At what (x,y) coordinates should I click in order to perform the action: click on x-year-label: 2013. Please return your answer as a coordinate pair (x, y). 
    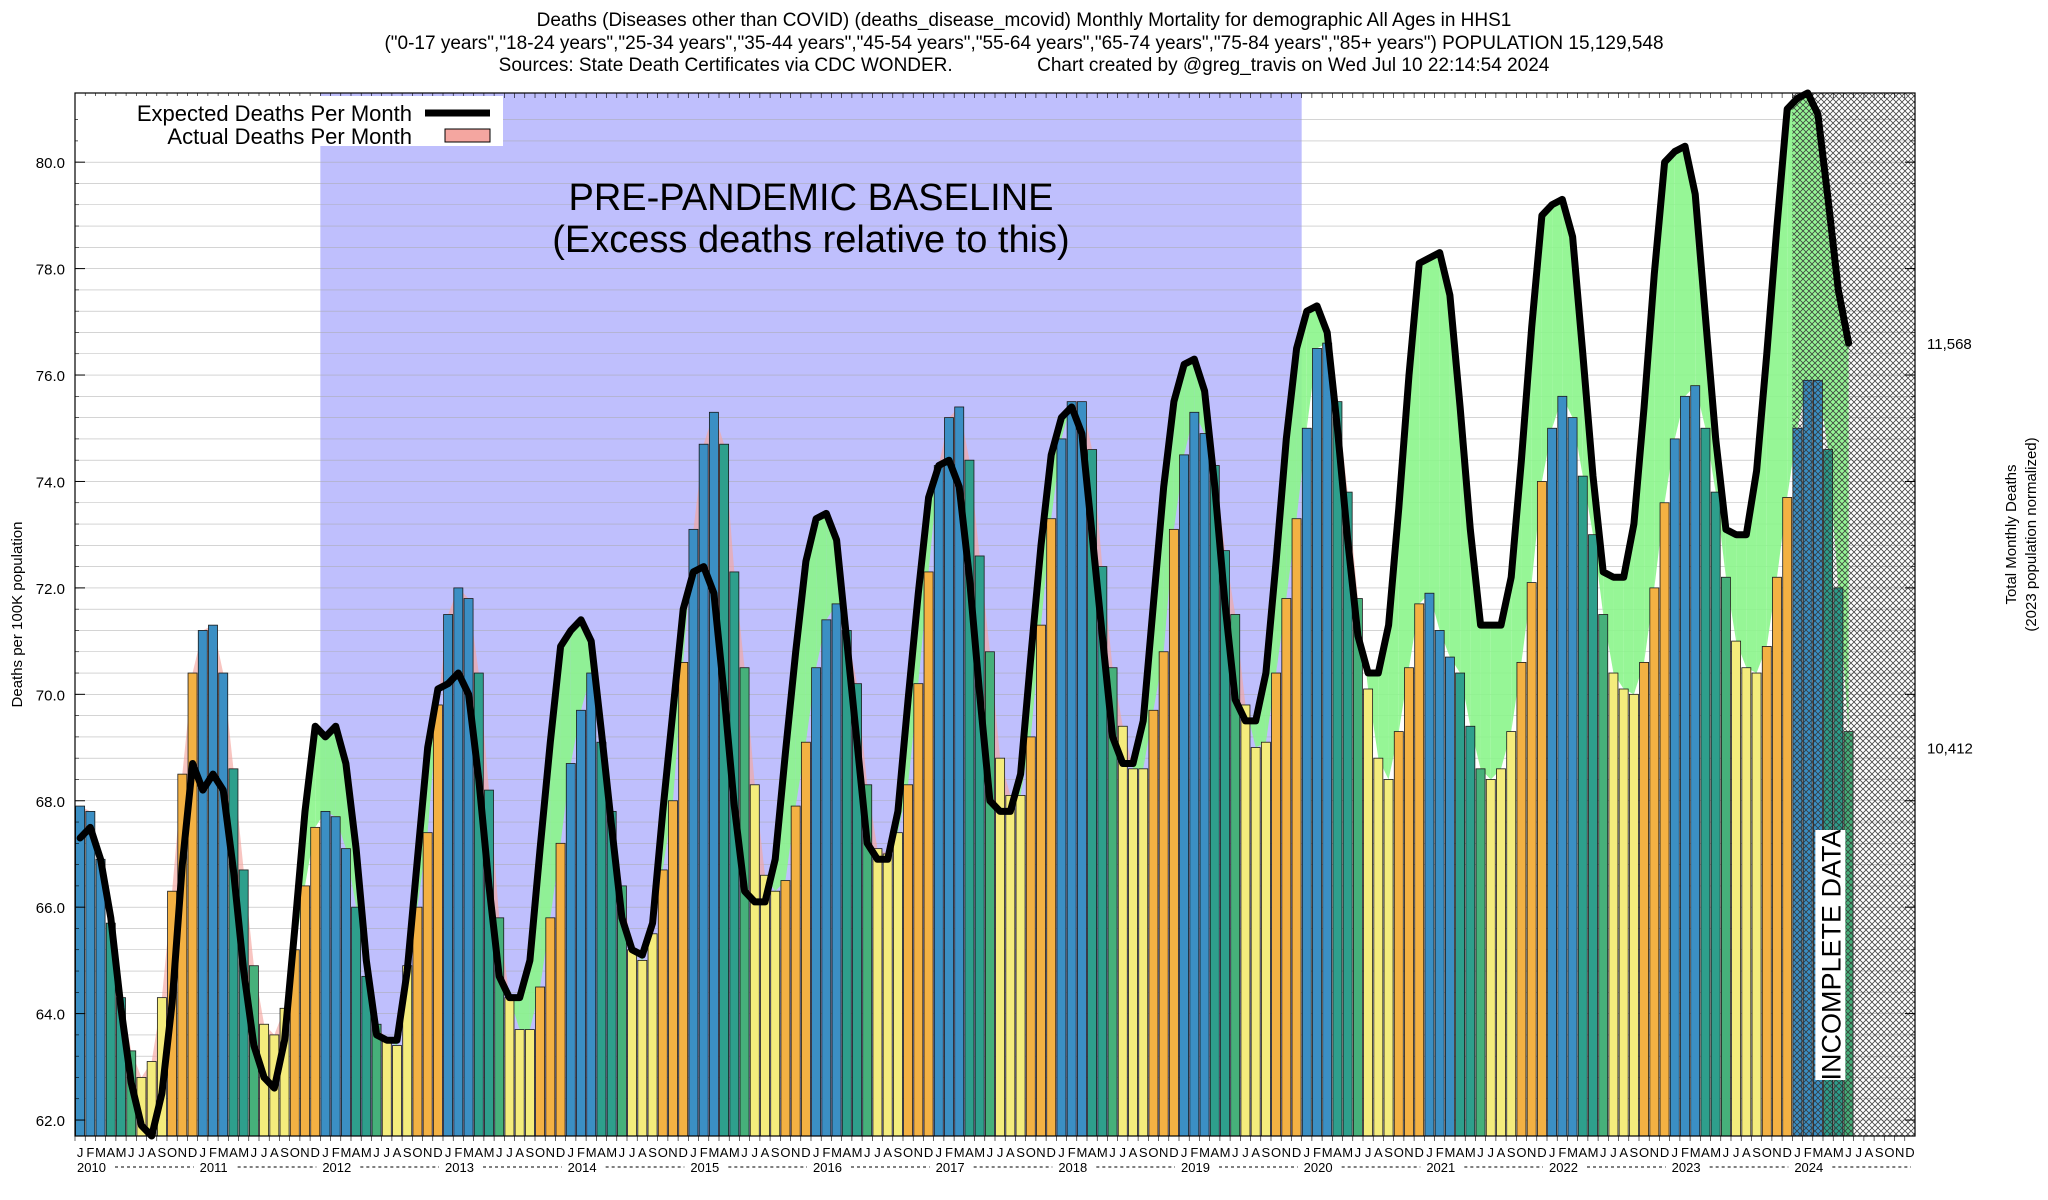
    Looking at the image, I should click on (459, 1167).